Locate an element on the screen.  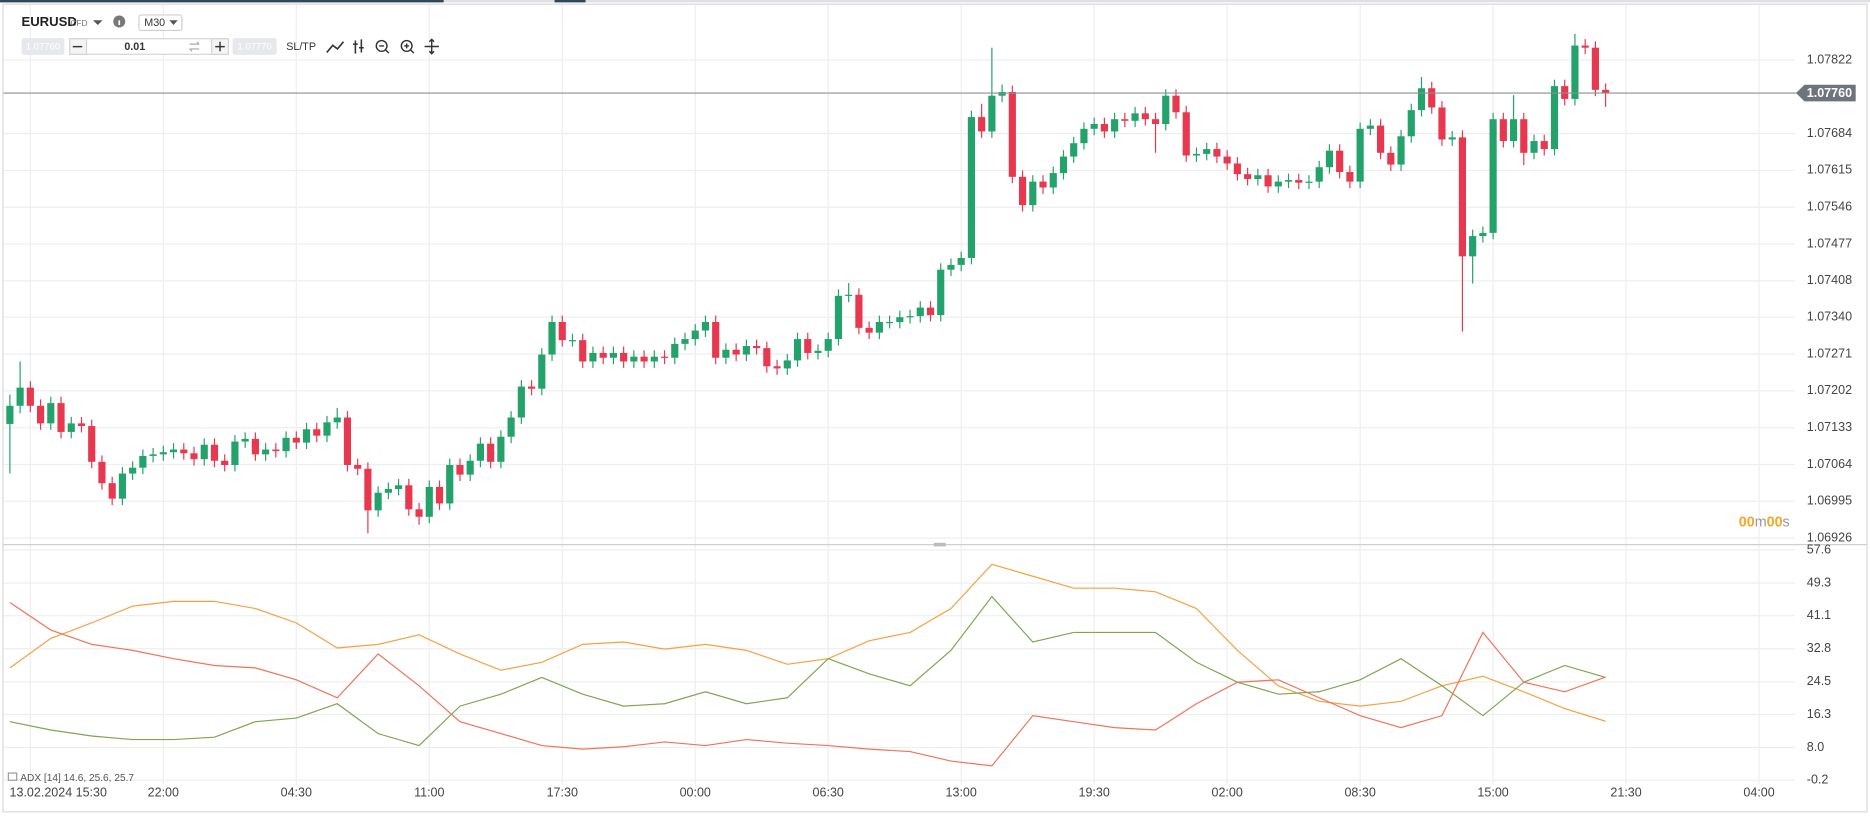
y-tick-label: 1.07133 is located at coordinates (1829, 427).